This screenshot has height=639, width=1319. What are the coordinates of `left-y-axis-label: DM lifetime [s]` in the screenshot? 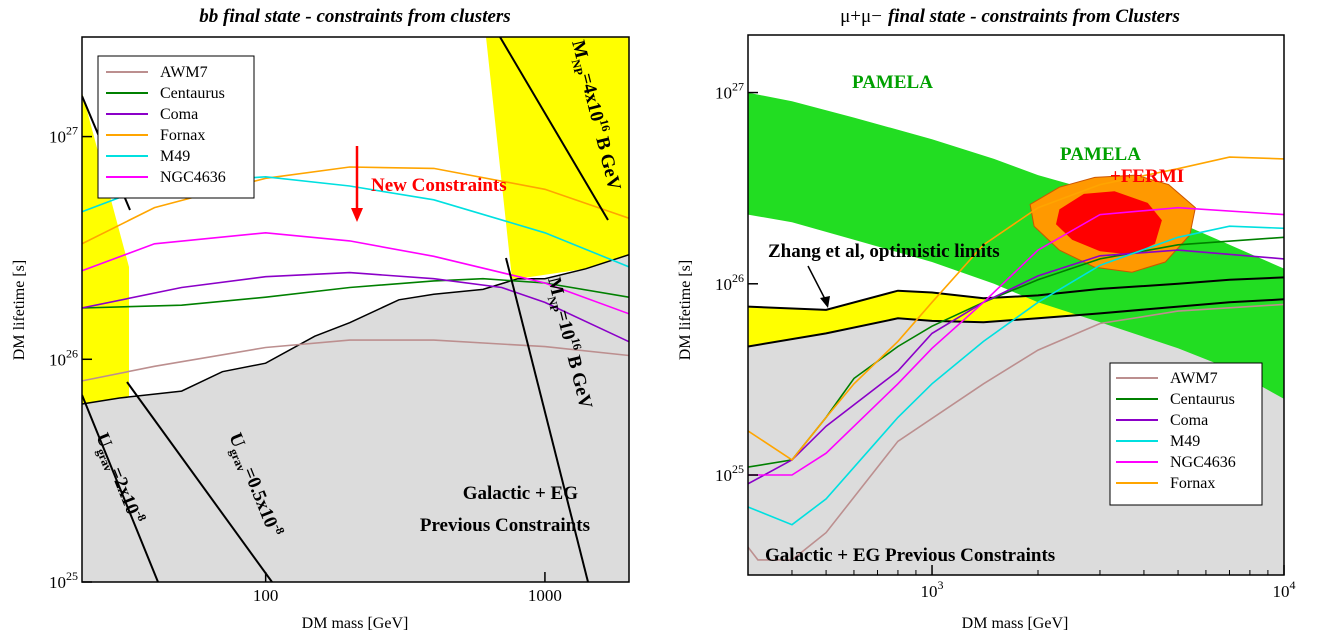 It's located at (19, 310).